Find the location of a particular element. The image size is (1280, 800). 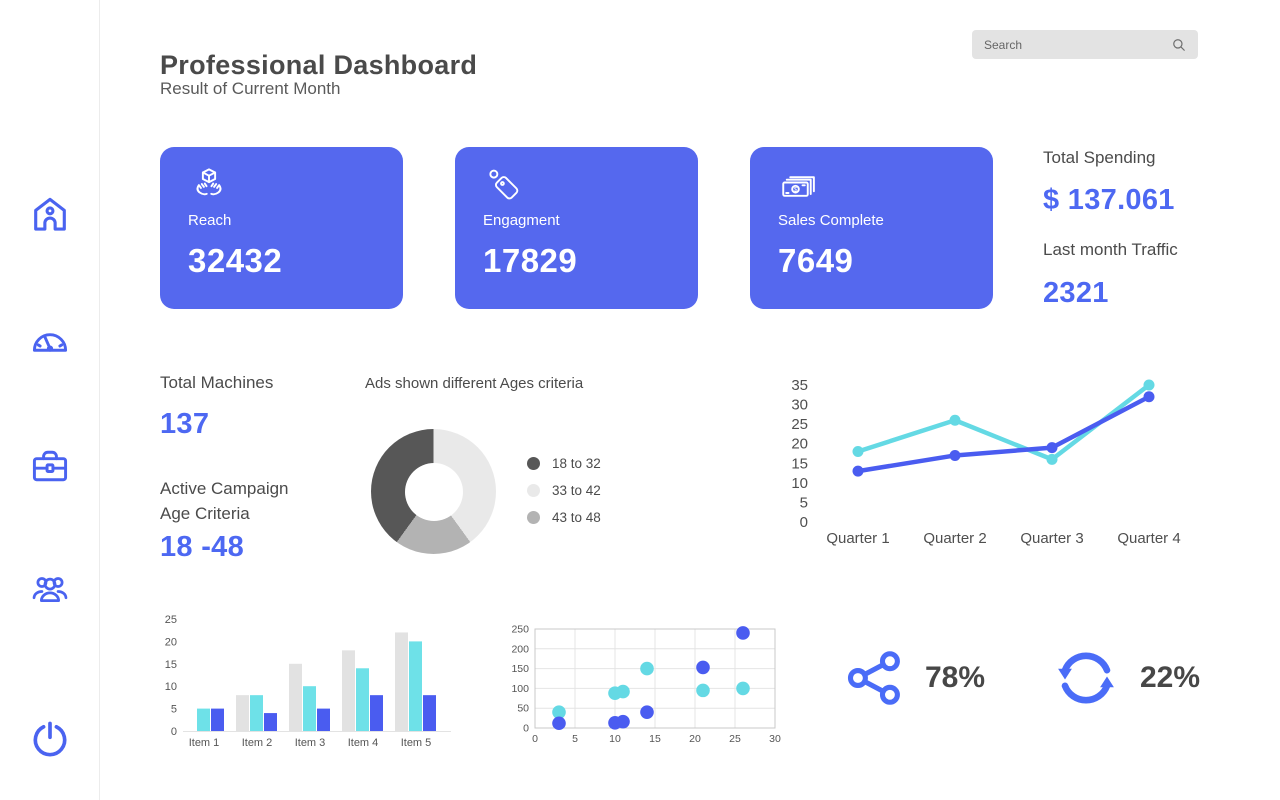

legend-item: 18 to 32 is located at coordinates (564, 463).